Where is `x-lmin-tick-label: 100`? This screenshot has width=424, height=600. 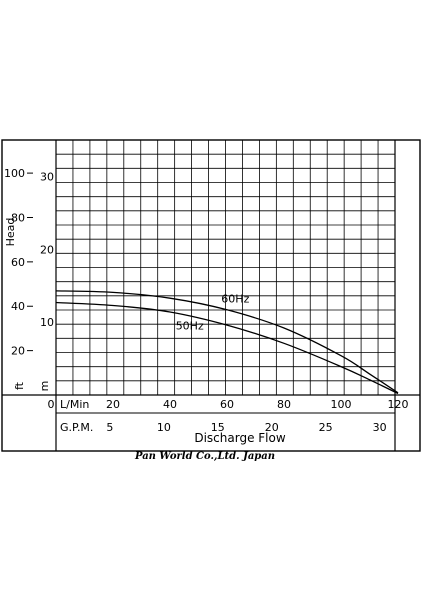
x-lmin-tick-label: 100 is located at coordinates (341, 404).